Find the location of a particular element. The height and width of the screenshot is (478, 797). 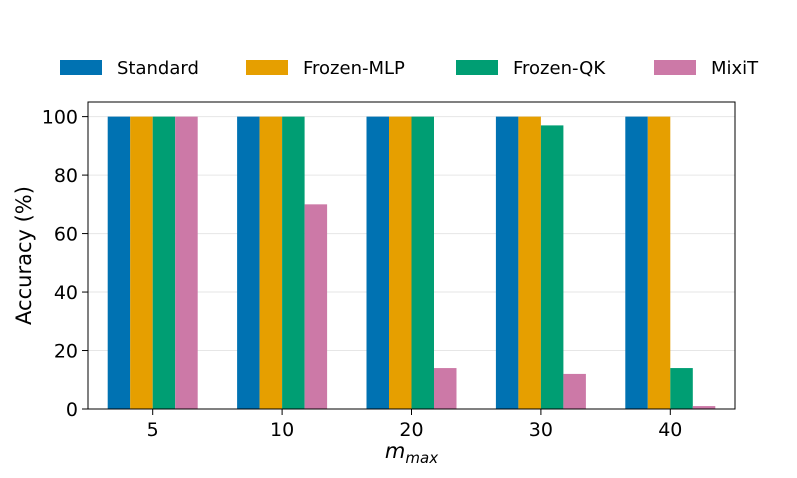

y-tick-label: 80 is located at coordinates (66, 176).